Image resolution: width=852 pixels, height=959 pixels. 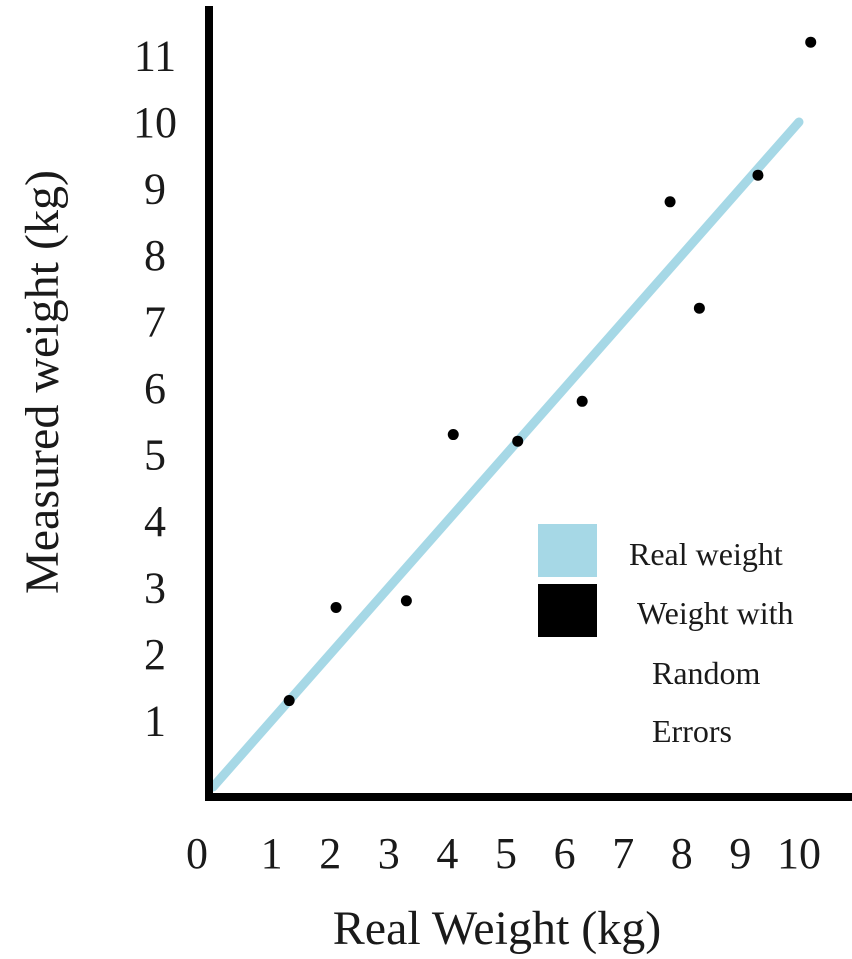 What do you see at coordinates (155, 189) in the screenshot?
I see `y-tick-label: 9` at bounding box center [155, 189].